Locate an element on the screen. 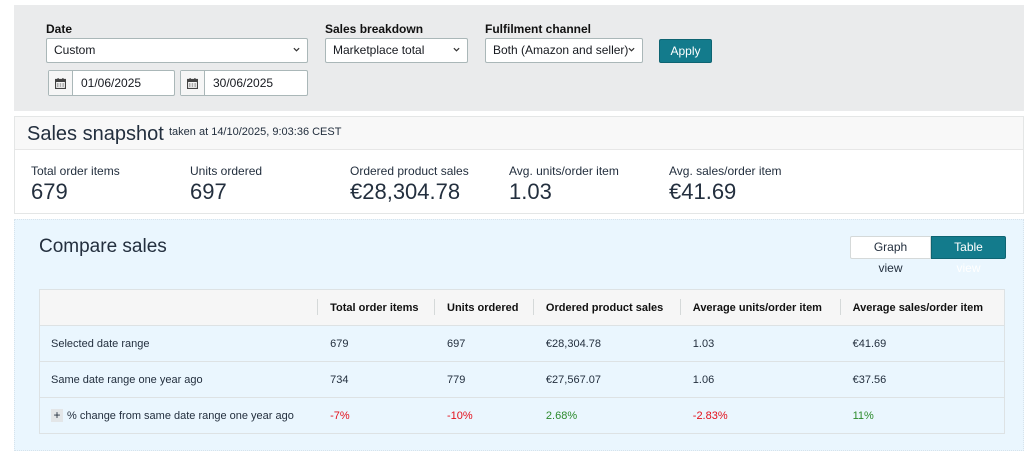  cell: 1.03 is located at coordinates (759, 343).